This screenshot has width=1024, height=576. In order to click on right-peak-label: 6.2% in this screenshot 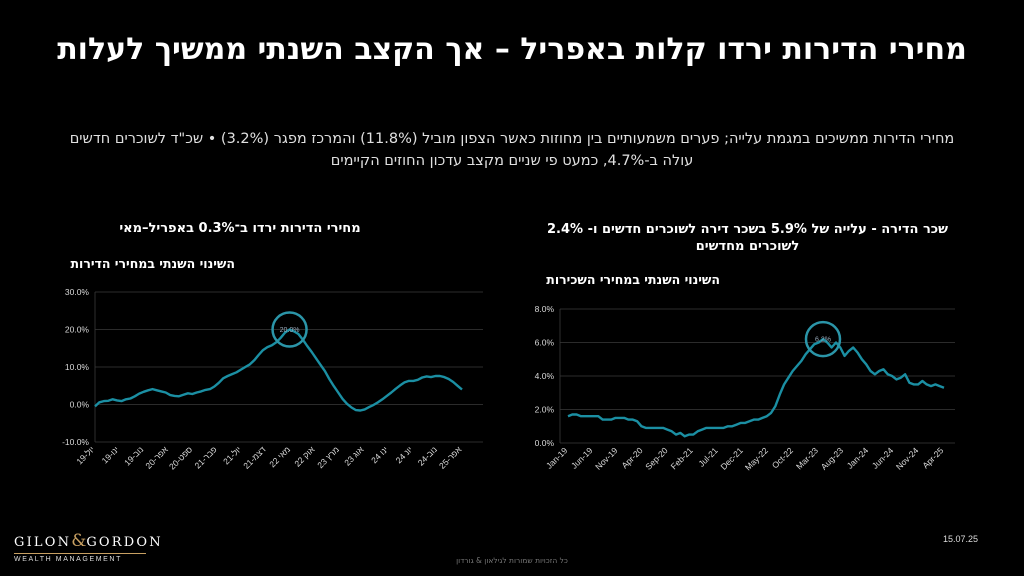, I will do `click(823, 340)`.